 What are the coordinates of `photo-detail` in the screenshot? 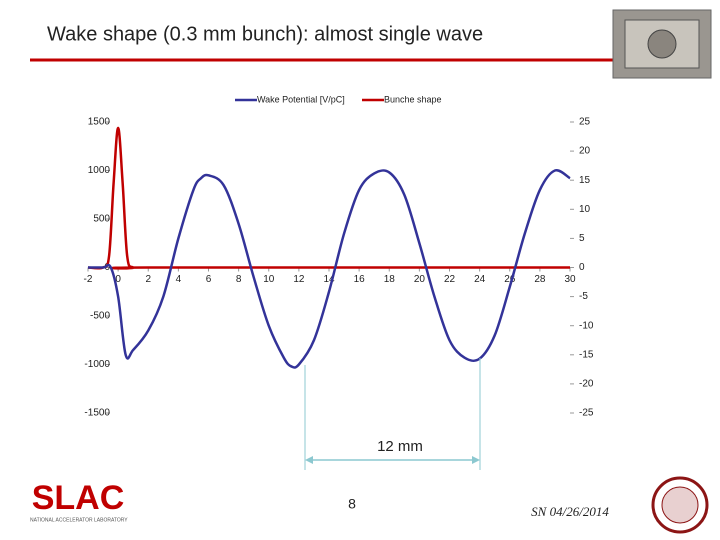 It's located at (662, 44).